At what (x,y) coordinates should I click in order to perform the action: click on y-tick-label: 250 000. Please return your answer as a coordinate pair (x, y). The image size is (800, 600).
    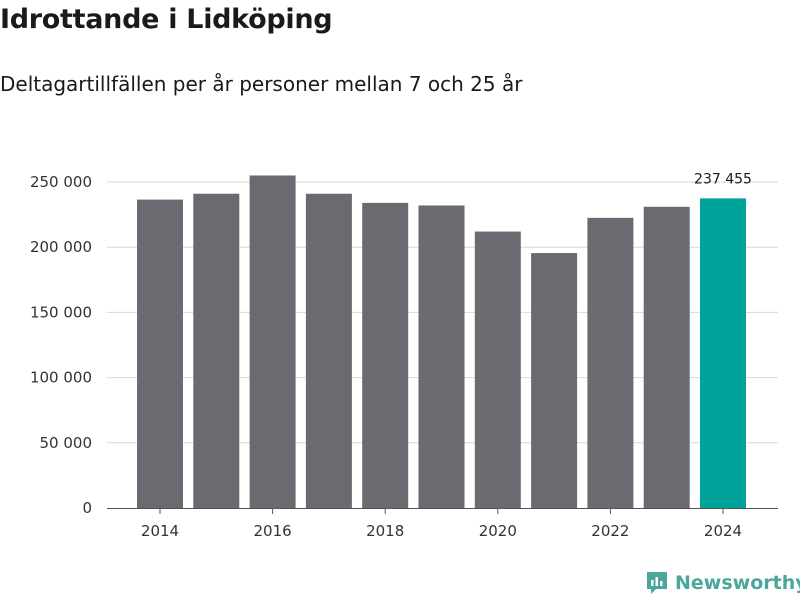
    Looking at the image, I should click on (61, 182).